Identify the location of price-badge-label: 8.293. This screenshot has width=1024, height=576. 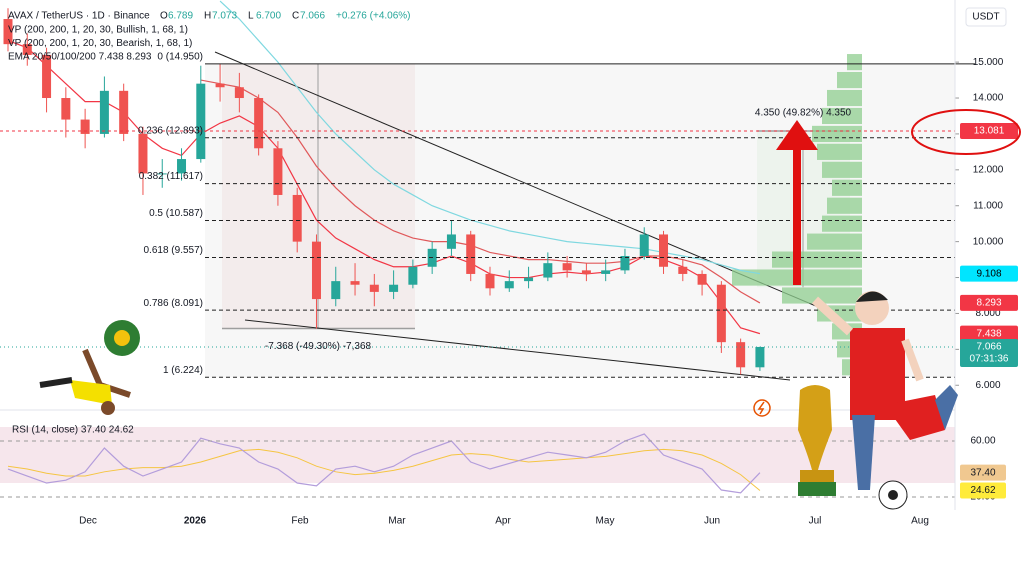
(988, 303).